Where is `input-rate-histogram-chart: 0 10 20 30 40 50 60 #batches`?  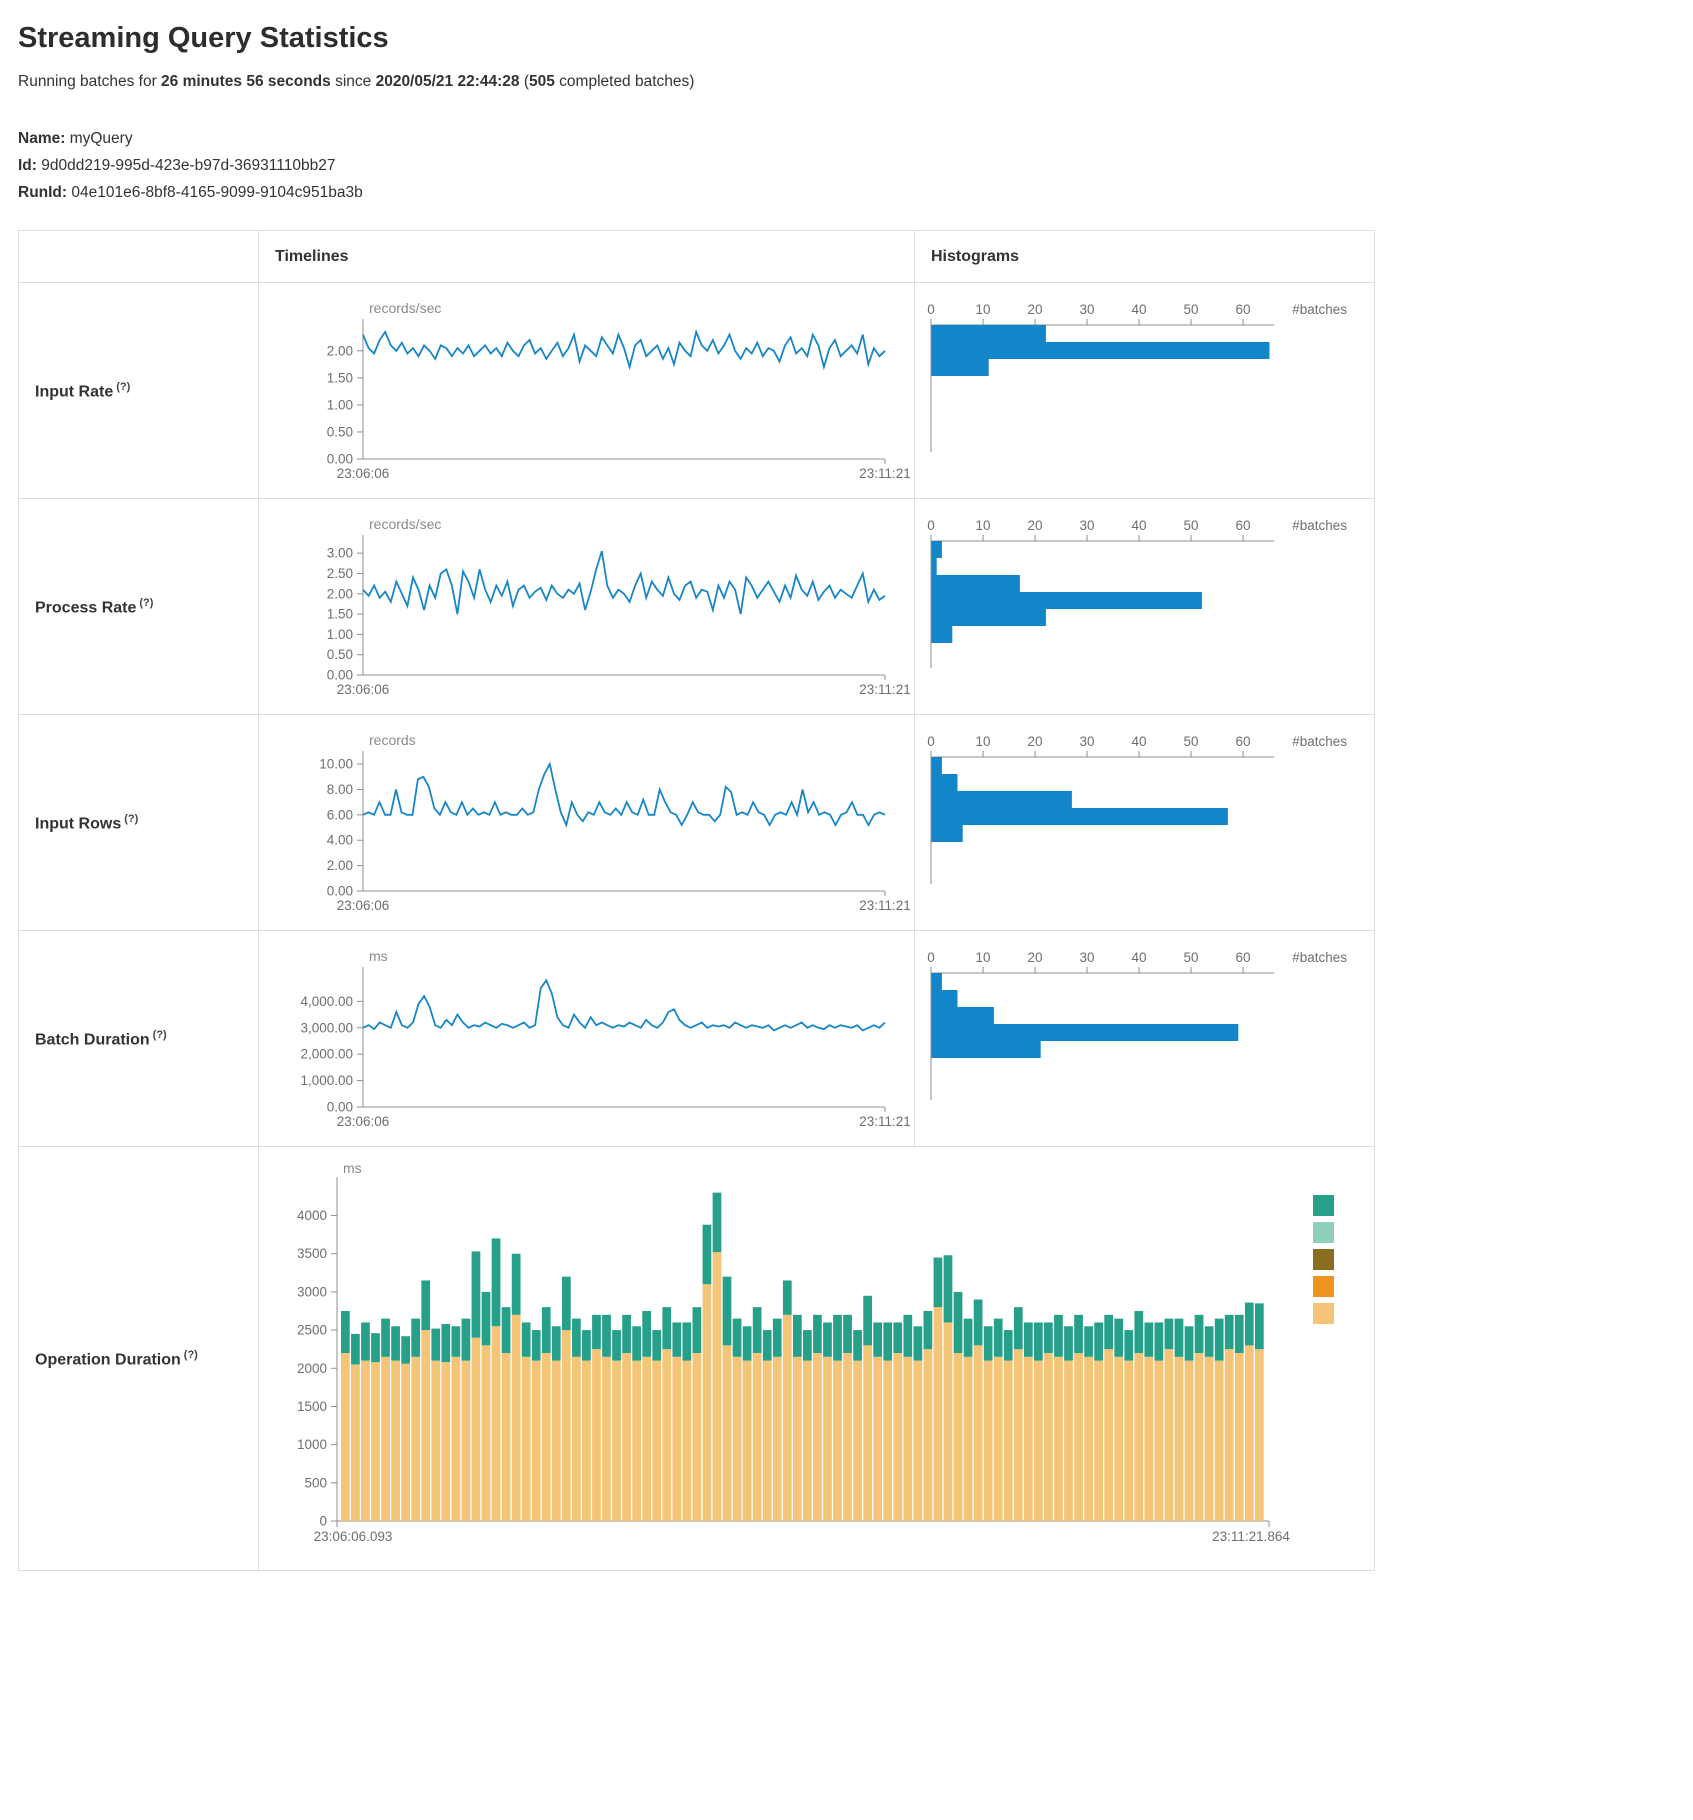 input-rate-histogram-chart: 0 10 20 30 40 50 60 #batches is located at coordinates (1146, 393).